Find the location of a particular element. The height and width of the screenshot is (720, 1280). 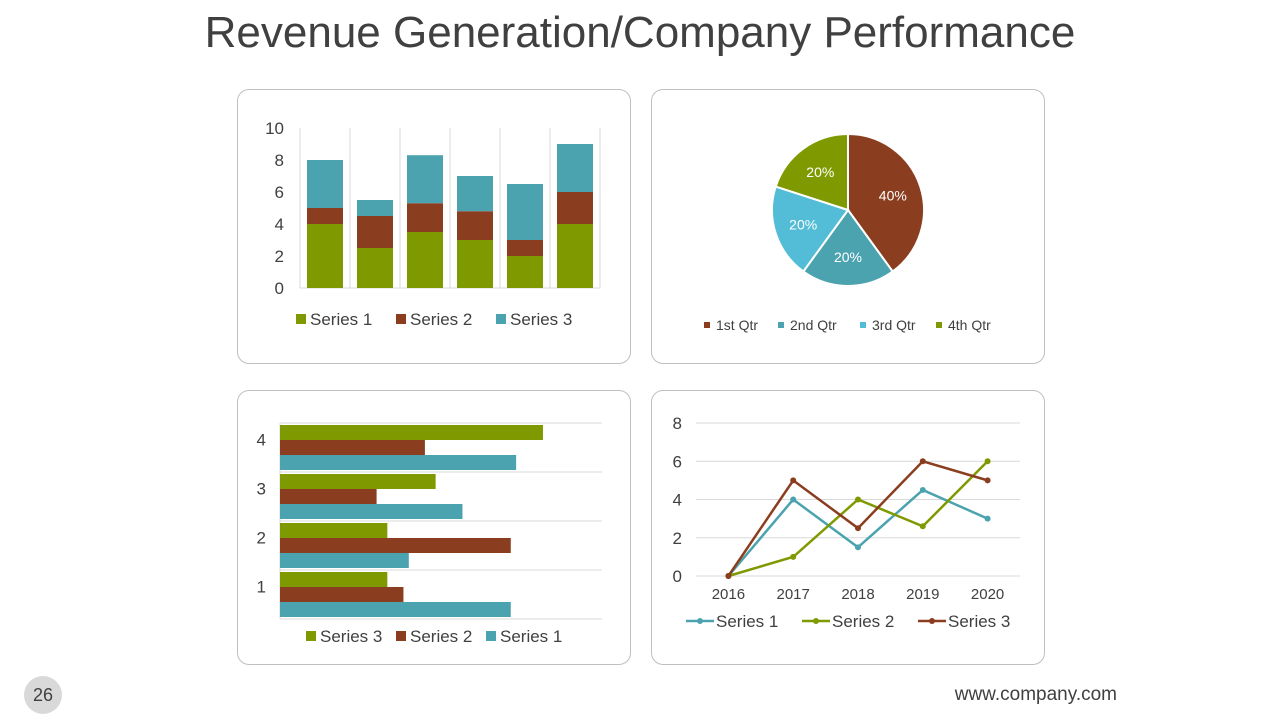

x-tick-label: 2019 is located at coordinates (922, 594).